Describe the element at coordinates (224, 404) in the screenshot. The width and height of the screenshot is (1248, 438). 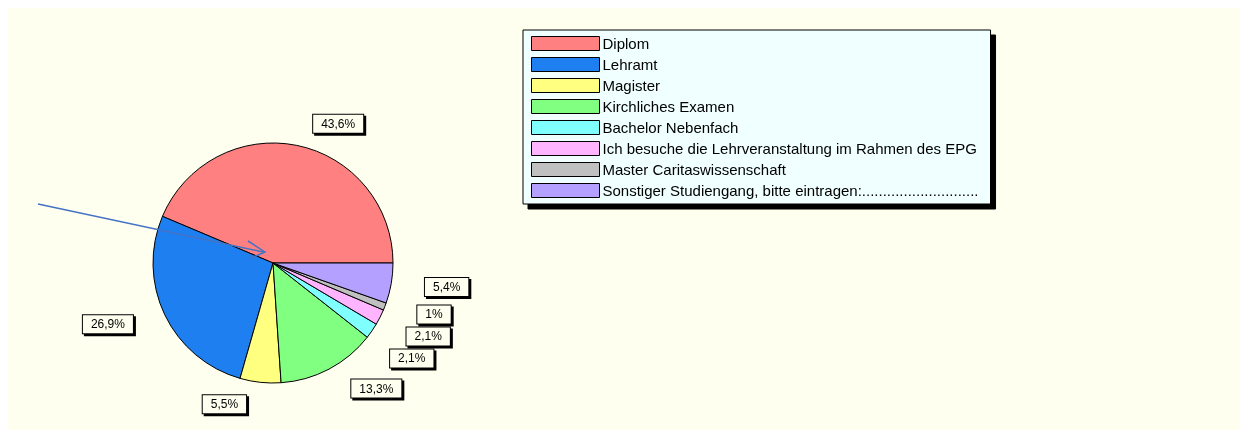
I see `data-label: 5,5%` at that location.